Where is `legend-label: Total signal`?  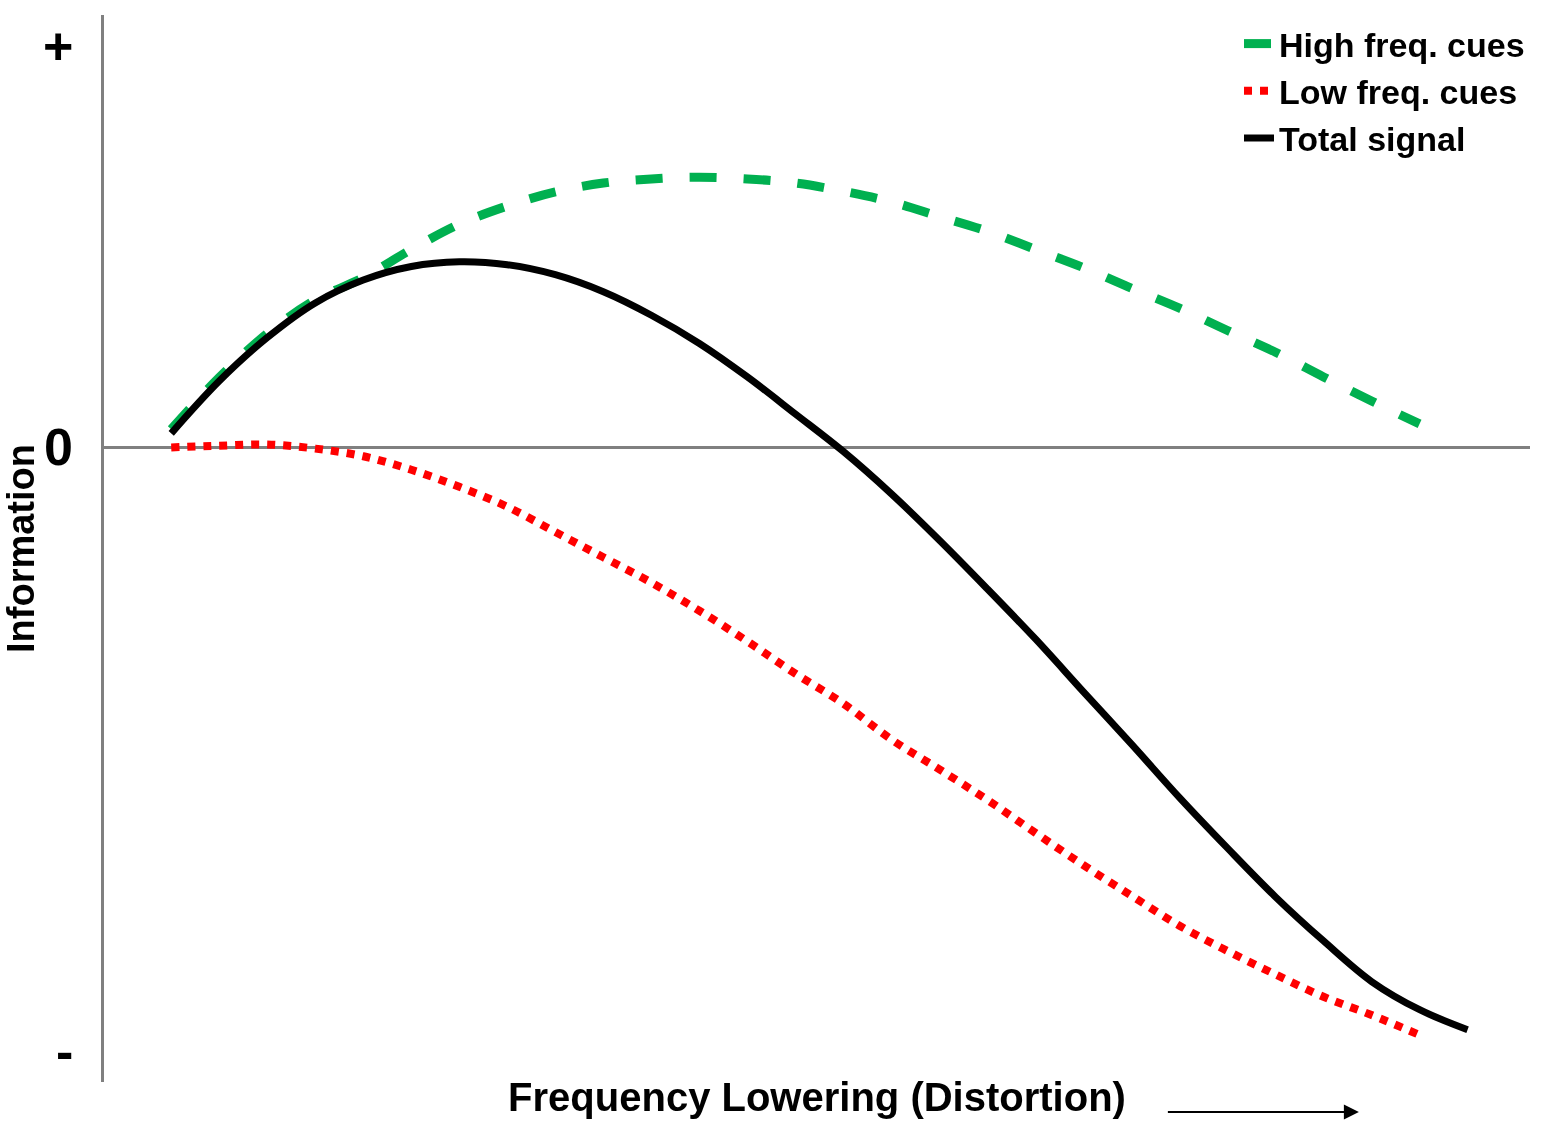 legend-label: Total signal is located at coordinates (1372, 139).